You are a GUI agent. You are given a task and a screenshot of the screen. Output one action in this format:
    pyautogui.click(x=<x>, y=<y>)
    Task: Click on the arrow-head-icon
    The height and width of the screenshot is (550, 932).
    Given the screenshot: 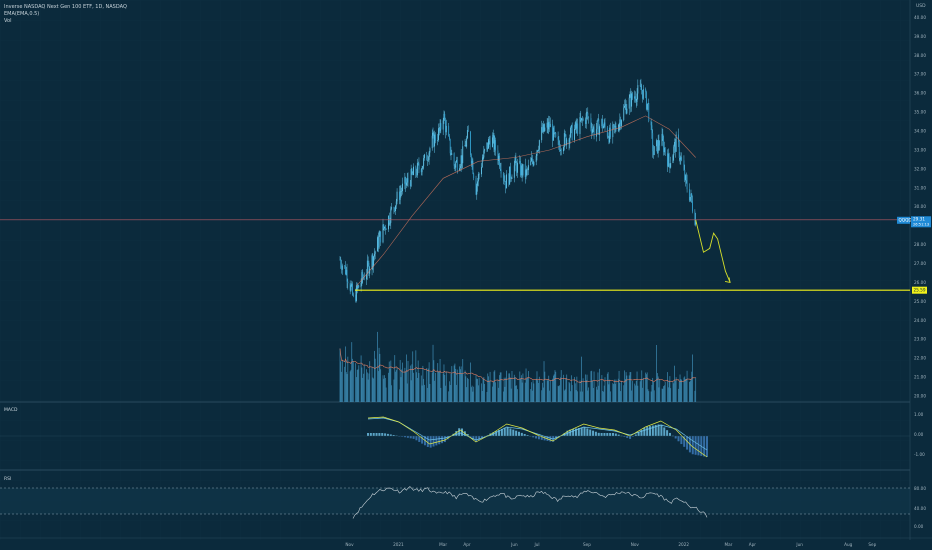 What is the action you would take?
    pyautogui.click(x=727, y=280)
    